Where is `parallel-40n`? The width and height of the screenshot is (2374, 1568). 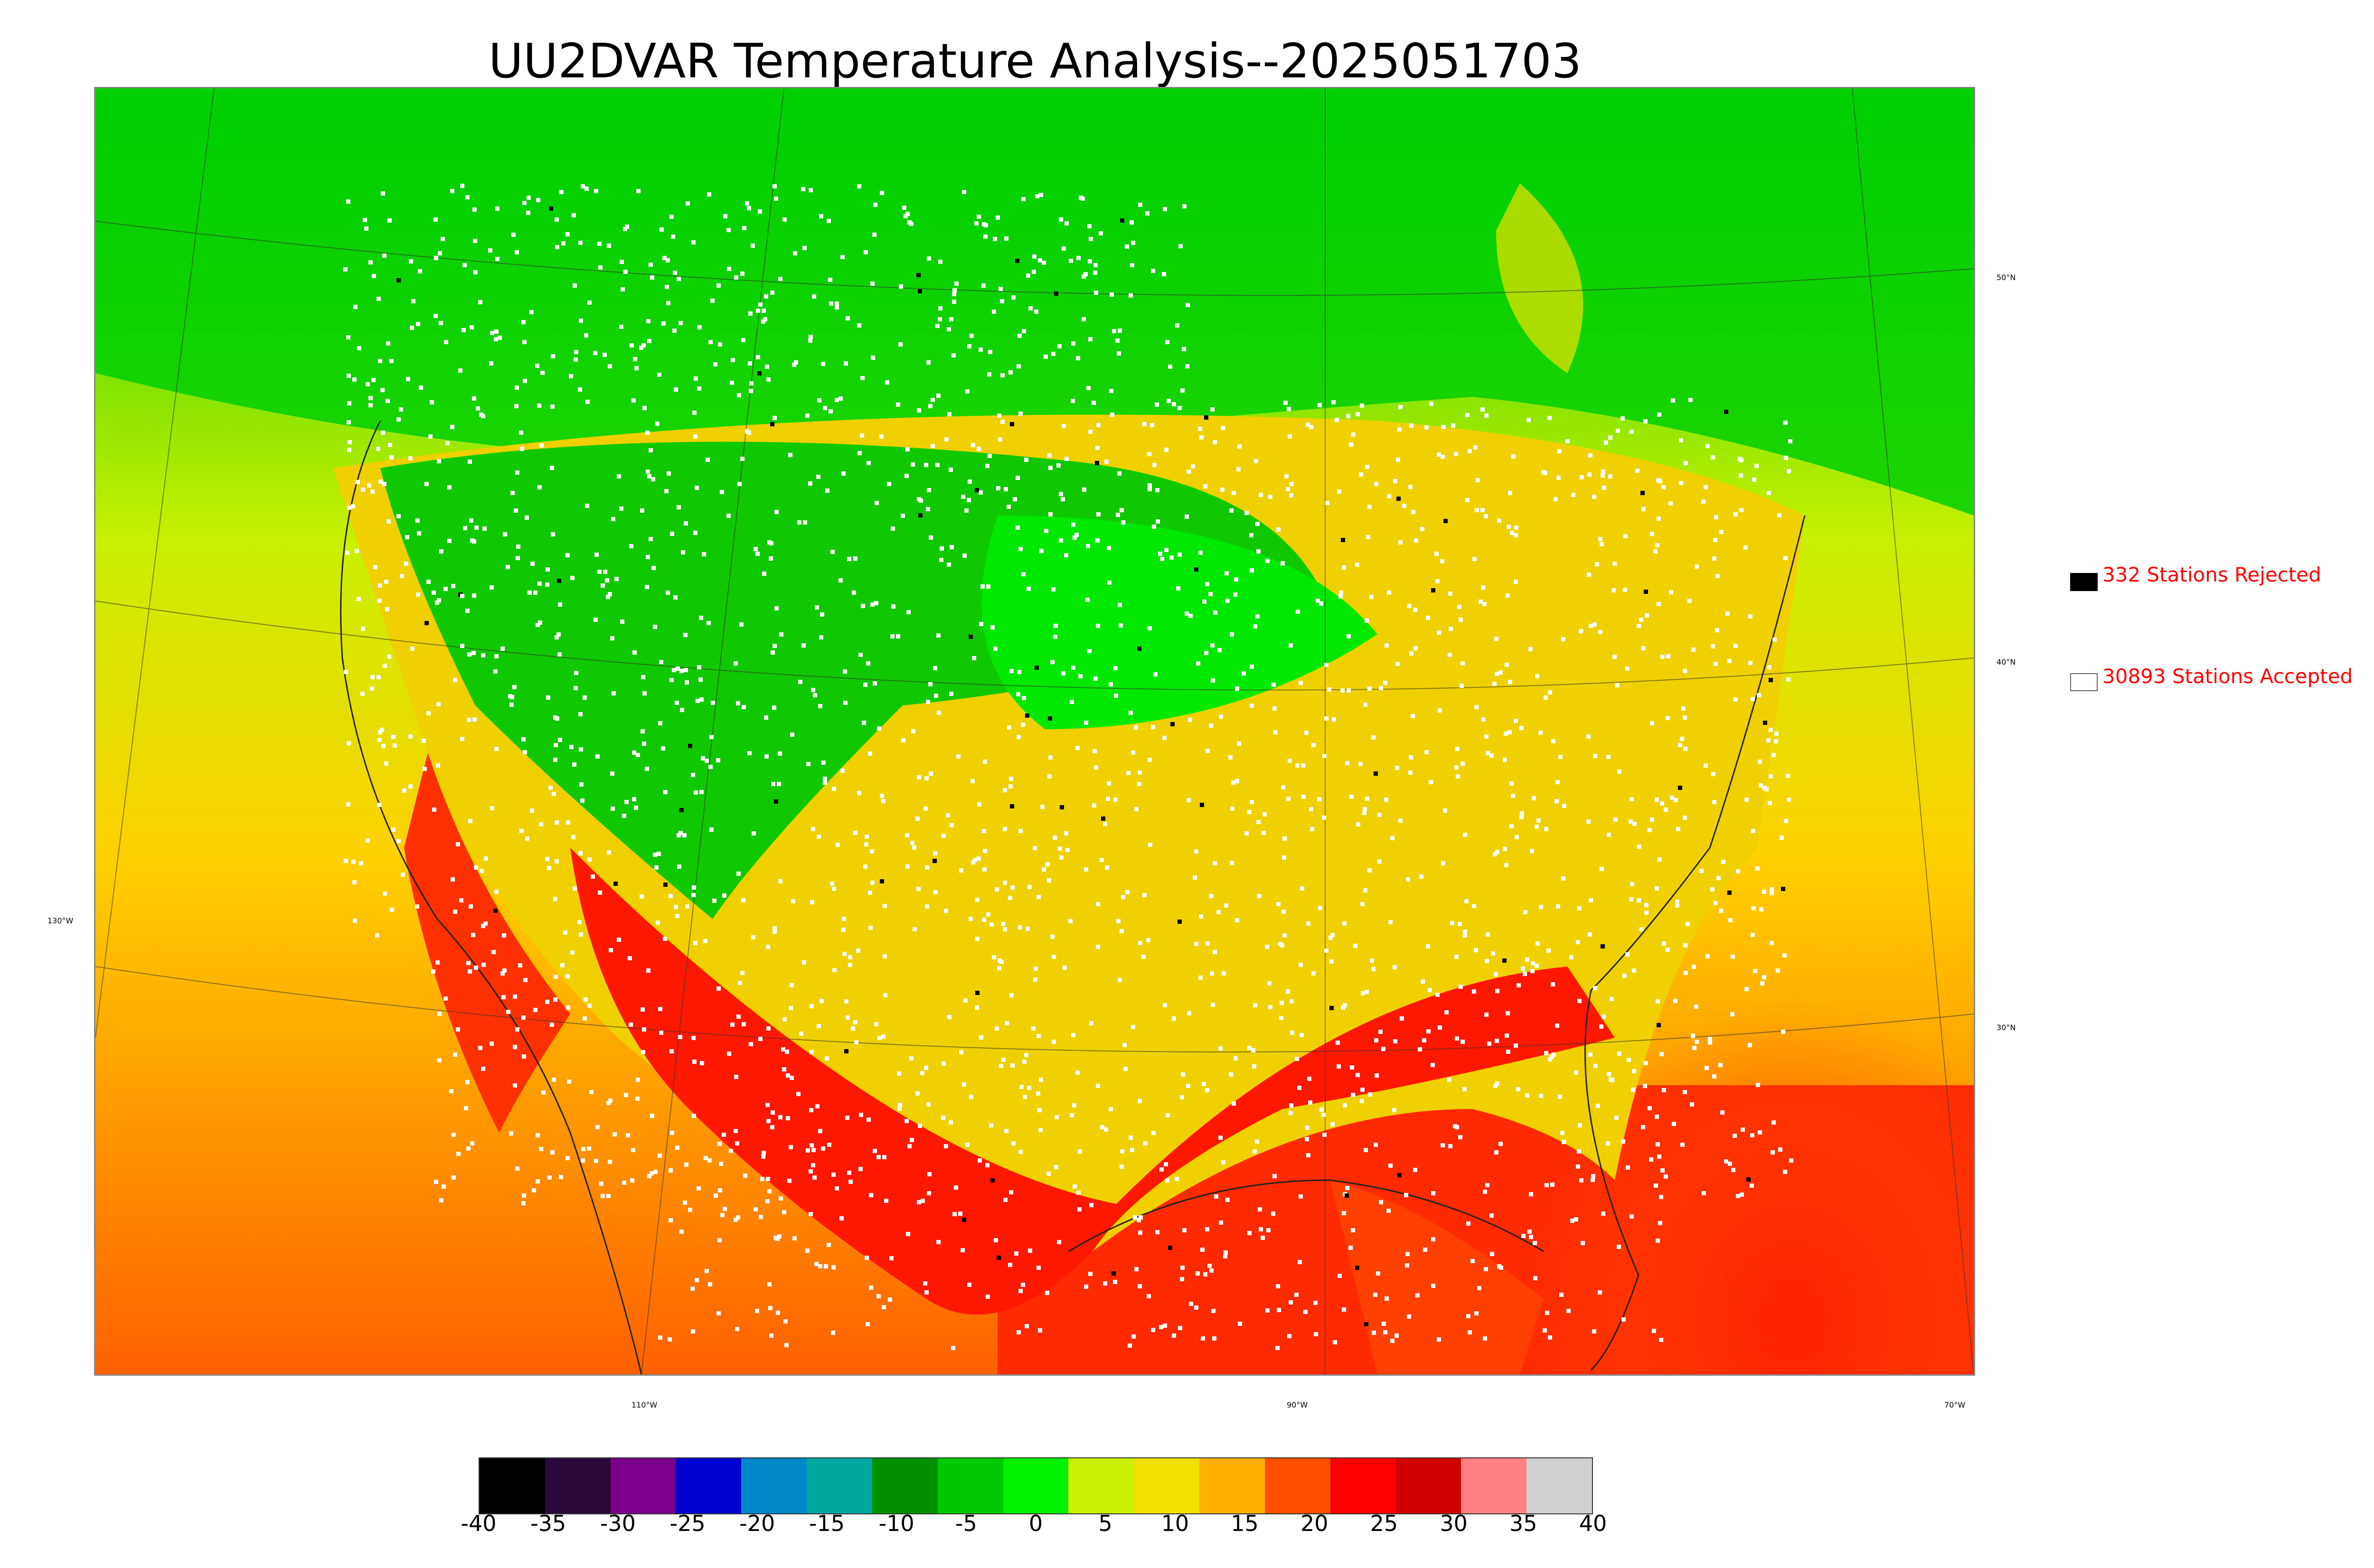 parallel-40n is located at coordinates (1034, 646).